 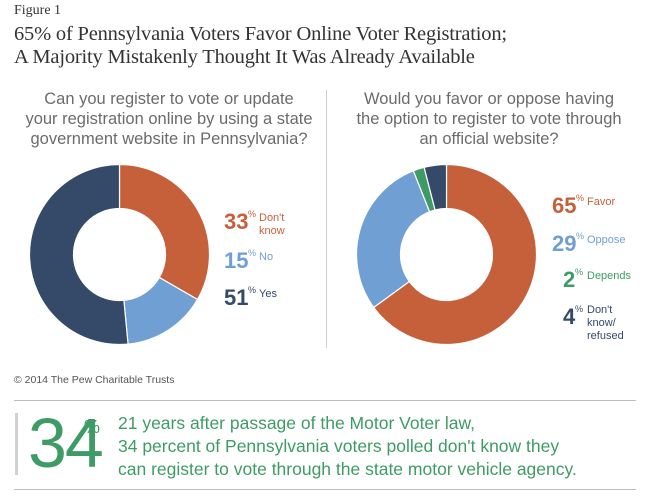 What do you see at coordinates (326, 219) in the screenshot?
I see `chart-divider` at bounding box center [326, 219].